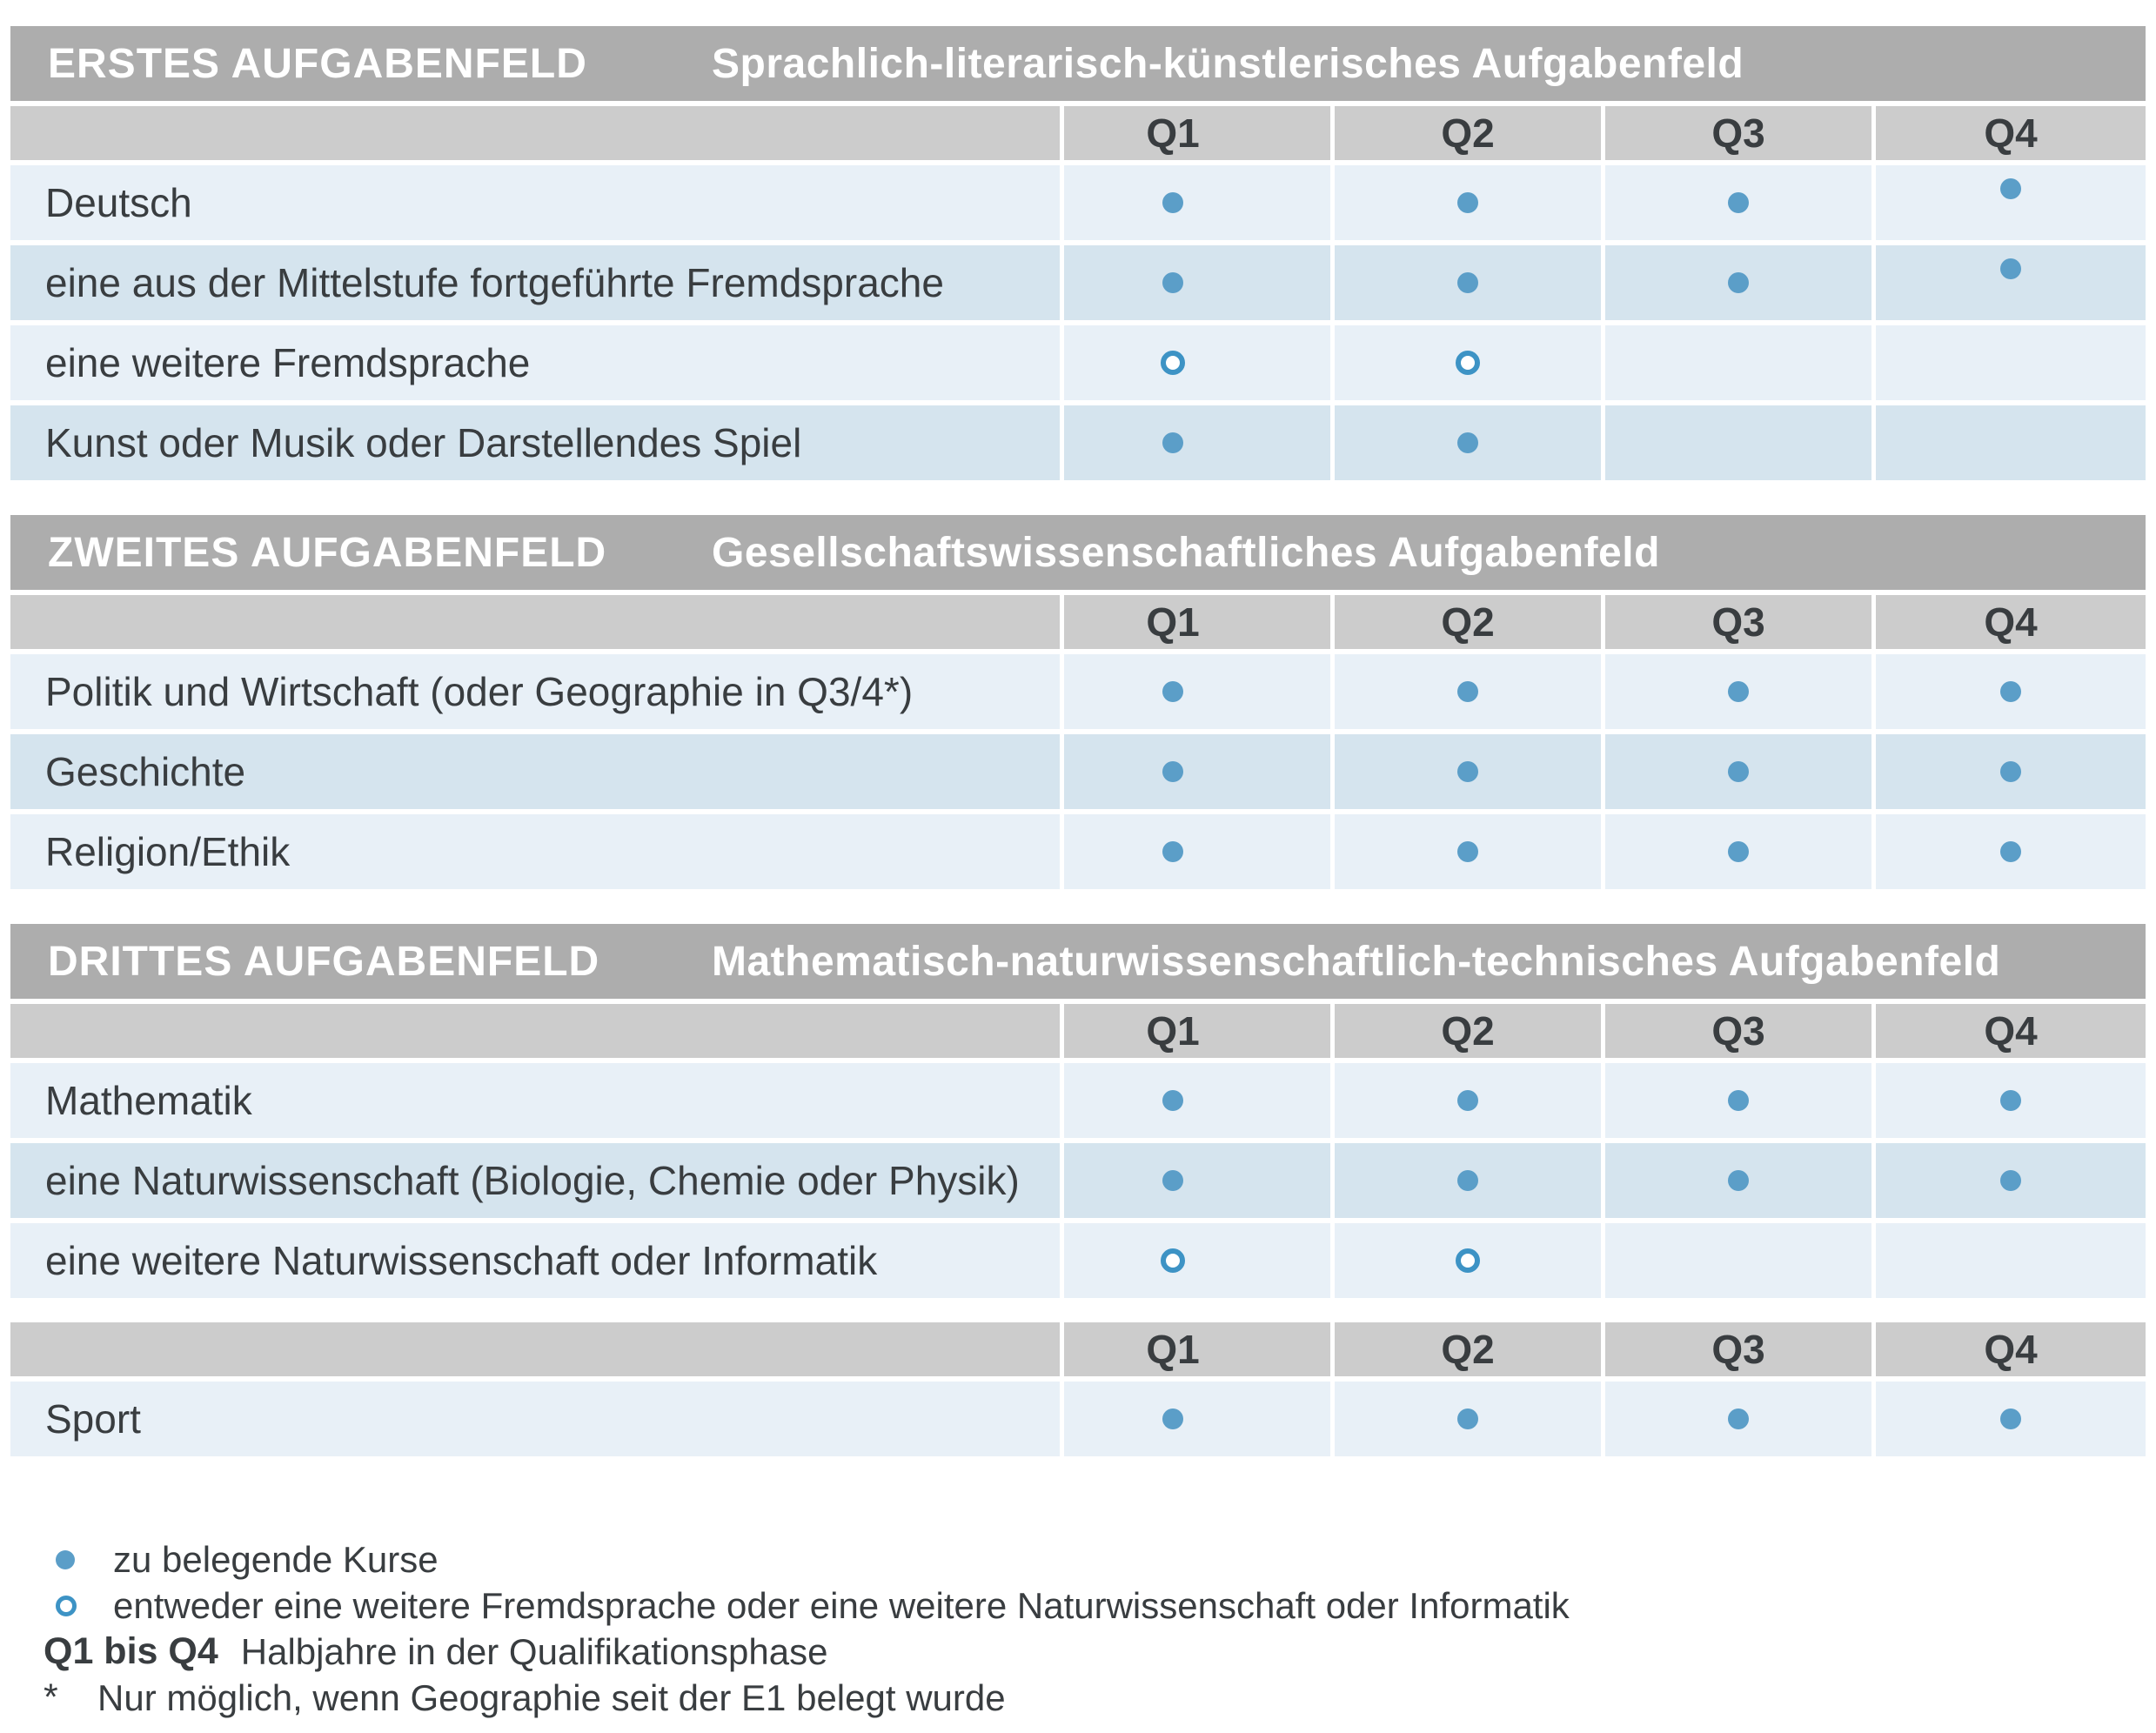 The image size is (2156, 1733). I want to click on filled-dot-icon, so click(65, 1559).